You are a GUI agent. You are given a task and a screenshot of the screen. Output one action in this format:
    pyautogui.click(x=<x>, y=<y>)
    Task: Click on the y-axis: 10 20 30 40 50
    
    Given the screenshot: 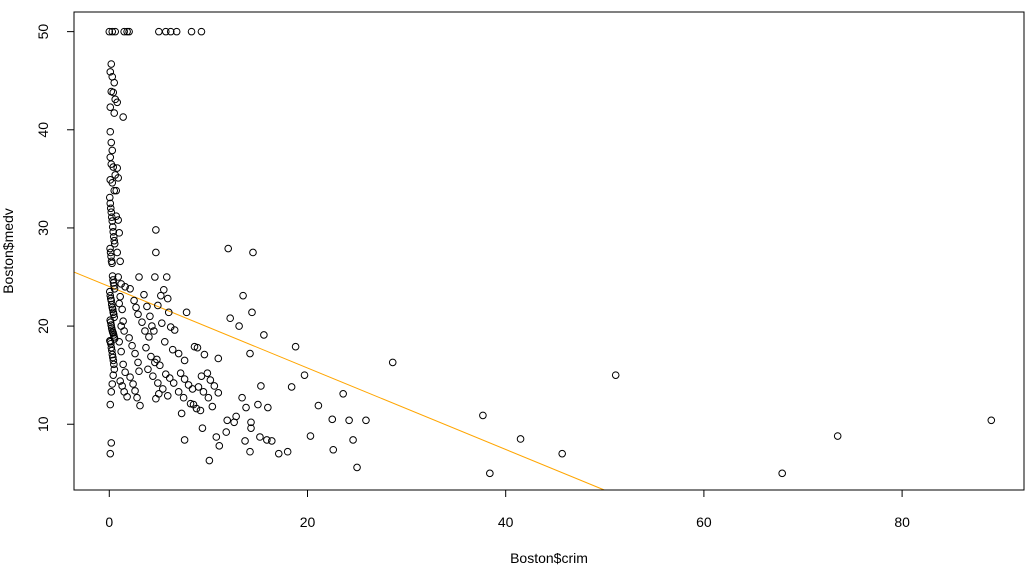 What is the action you would take?
    pyautogui.click(x=55, y=228)
    